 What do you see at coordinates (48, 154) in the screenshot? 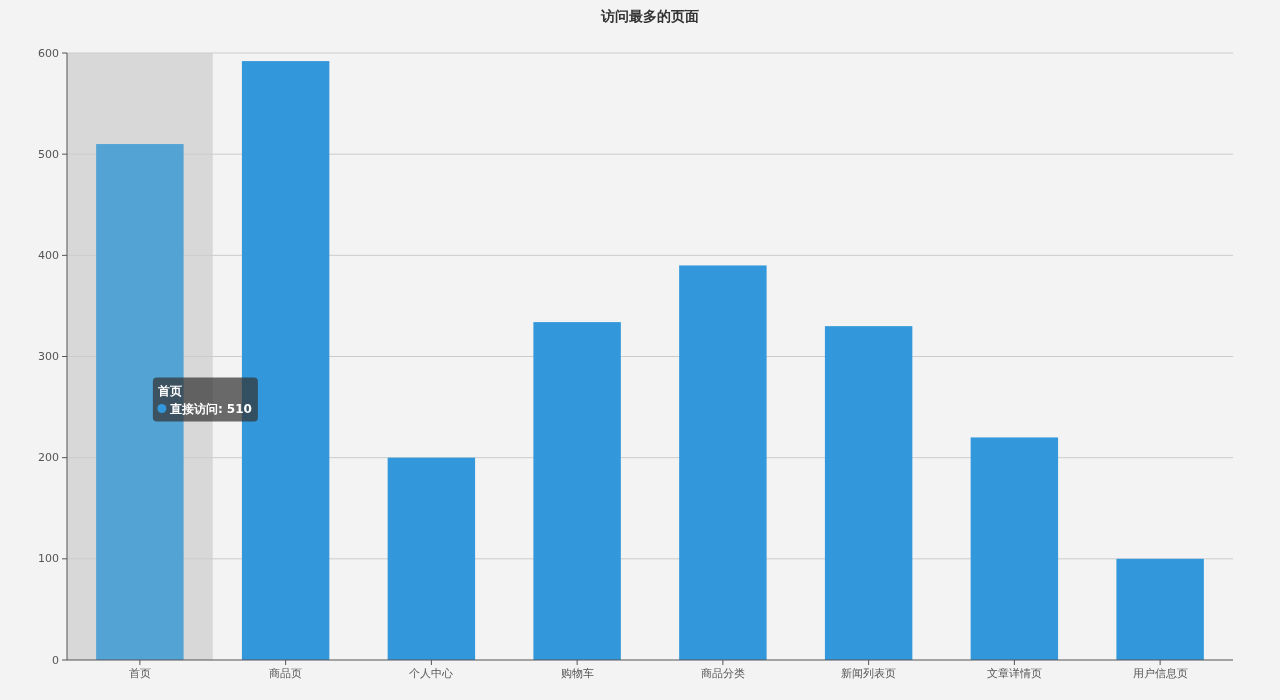
I see `y-tick-label: 500` at bounding box center [48, 154].